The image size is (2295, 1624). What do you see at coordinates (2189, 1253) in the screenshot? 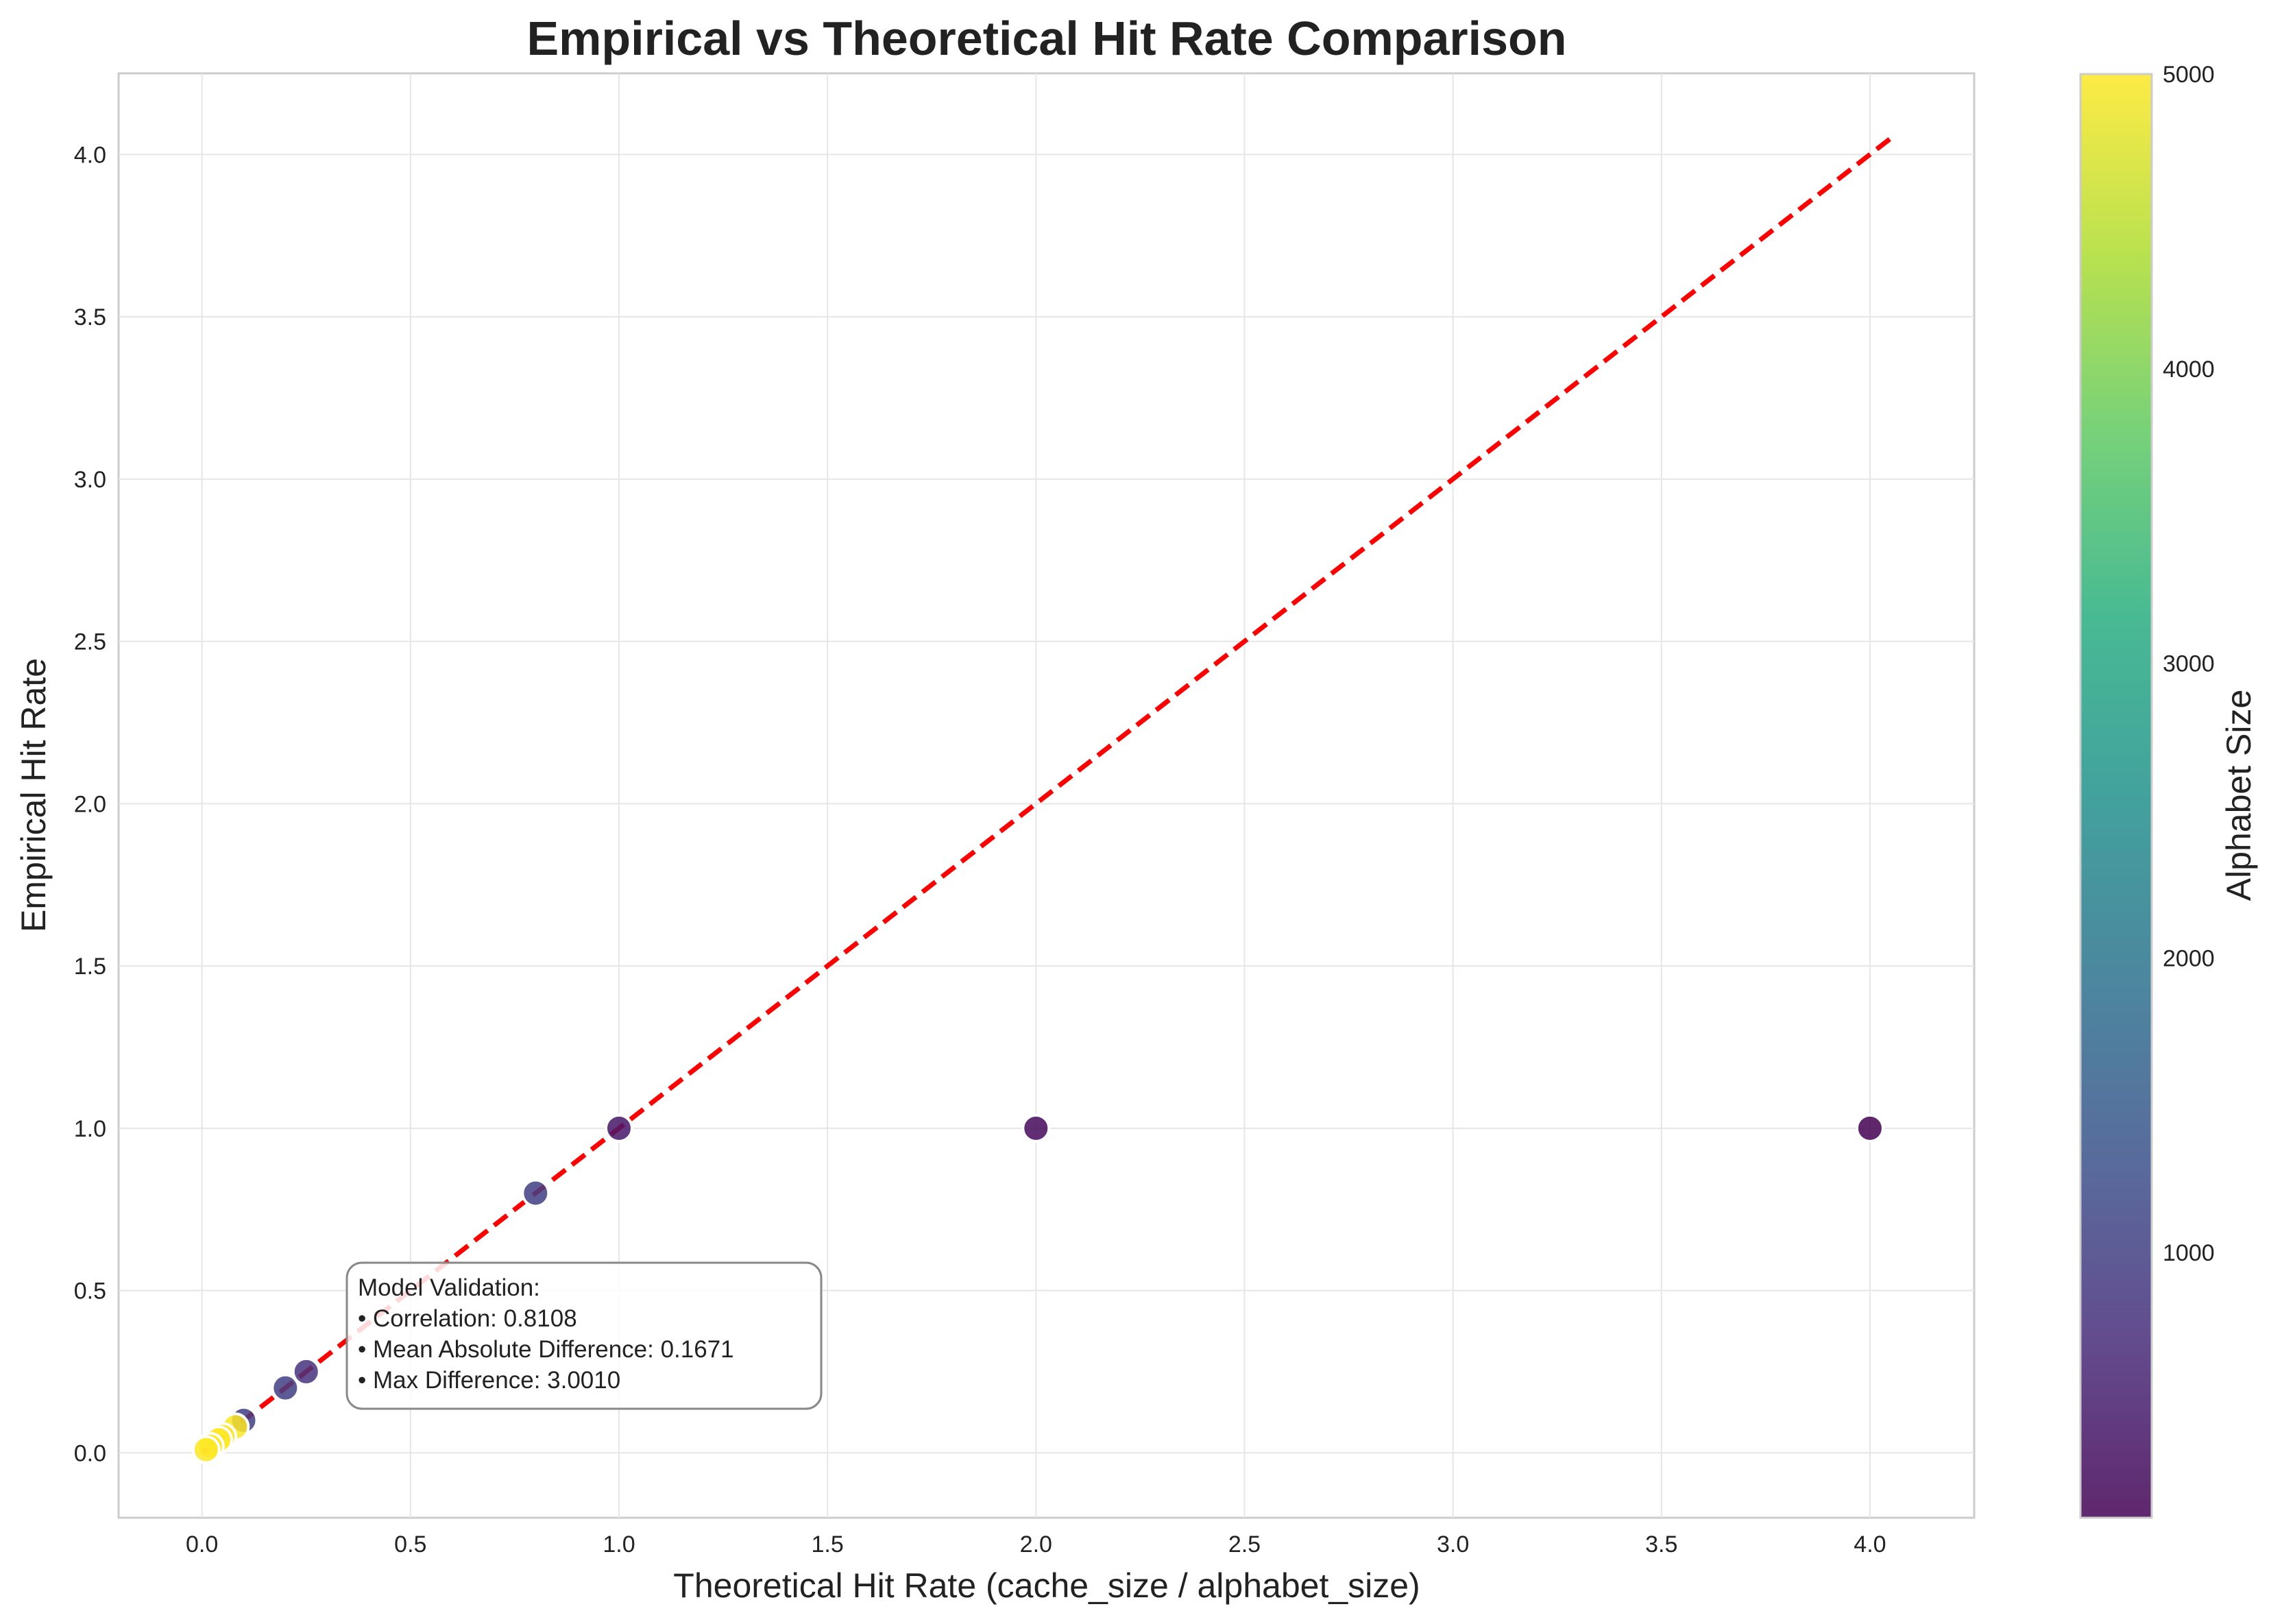
I see `colorbar-tick-label: 1000` at bounding box center [2189, 1253].